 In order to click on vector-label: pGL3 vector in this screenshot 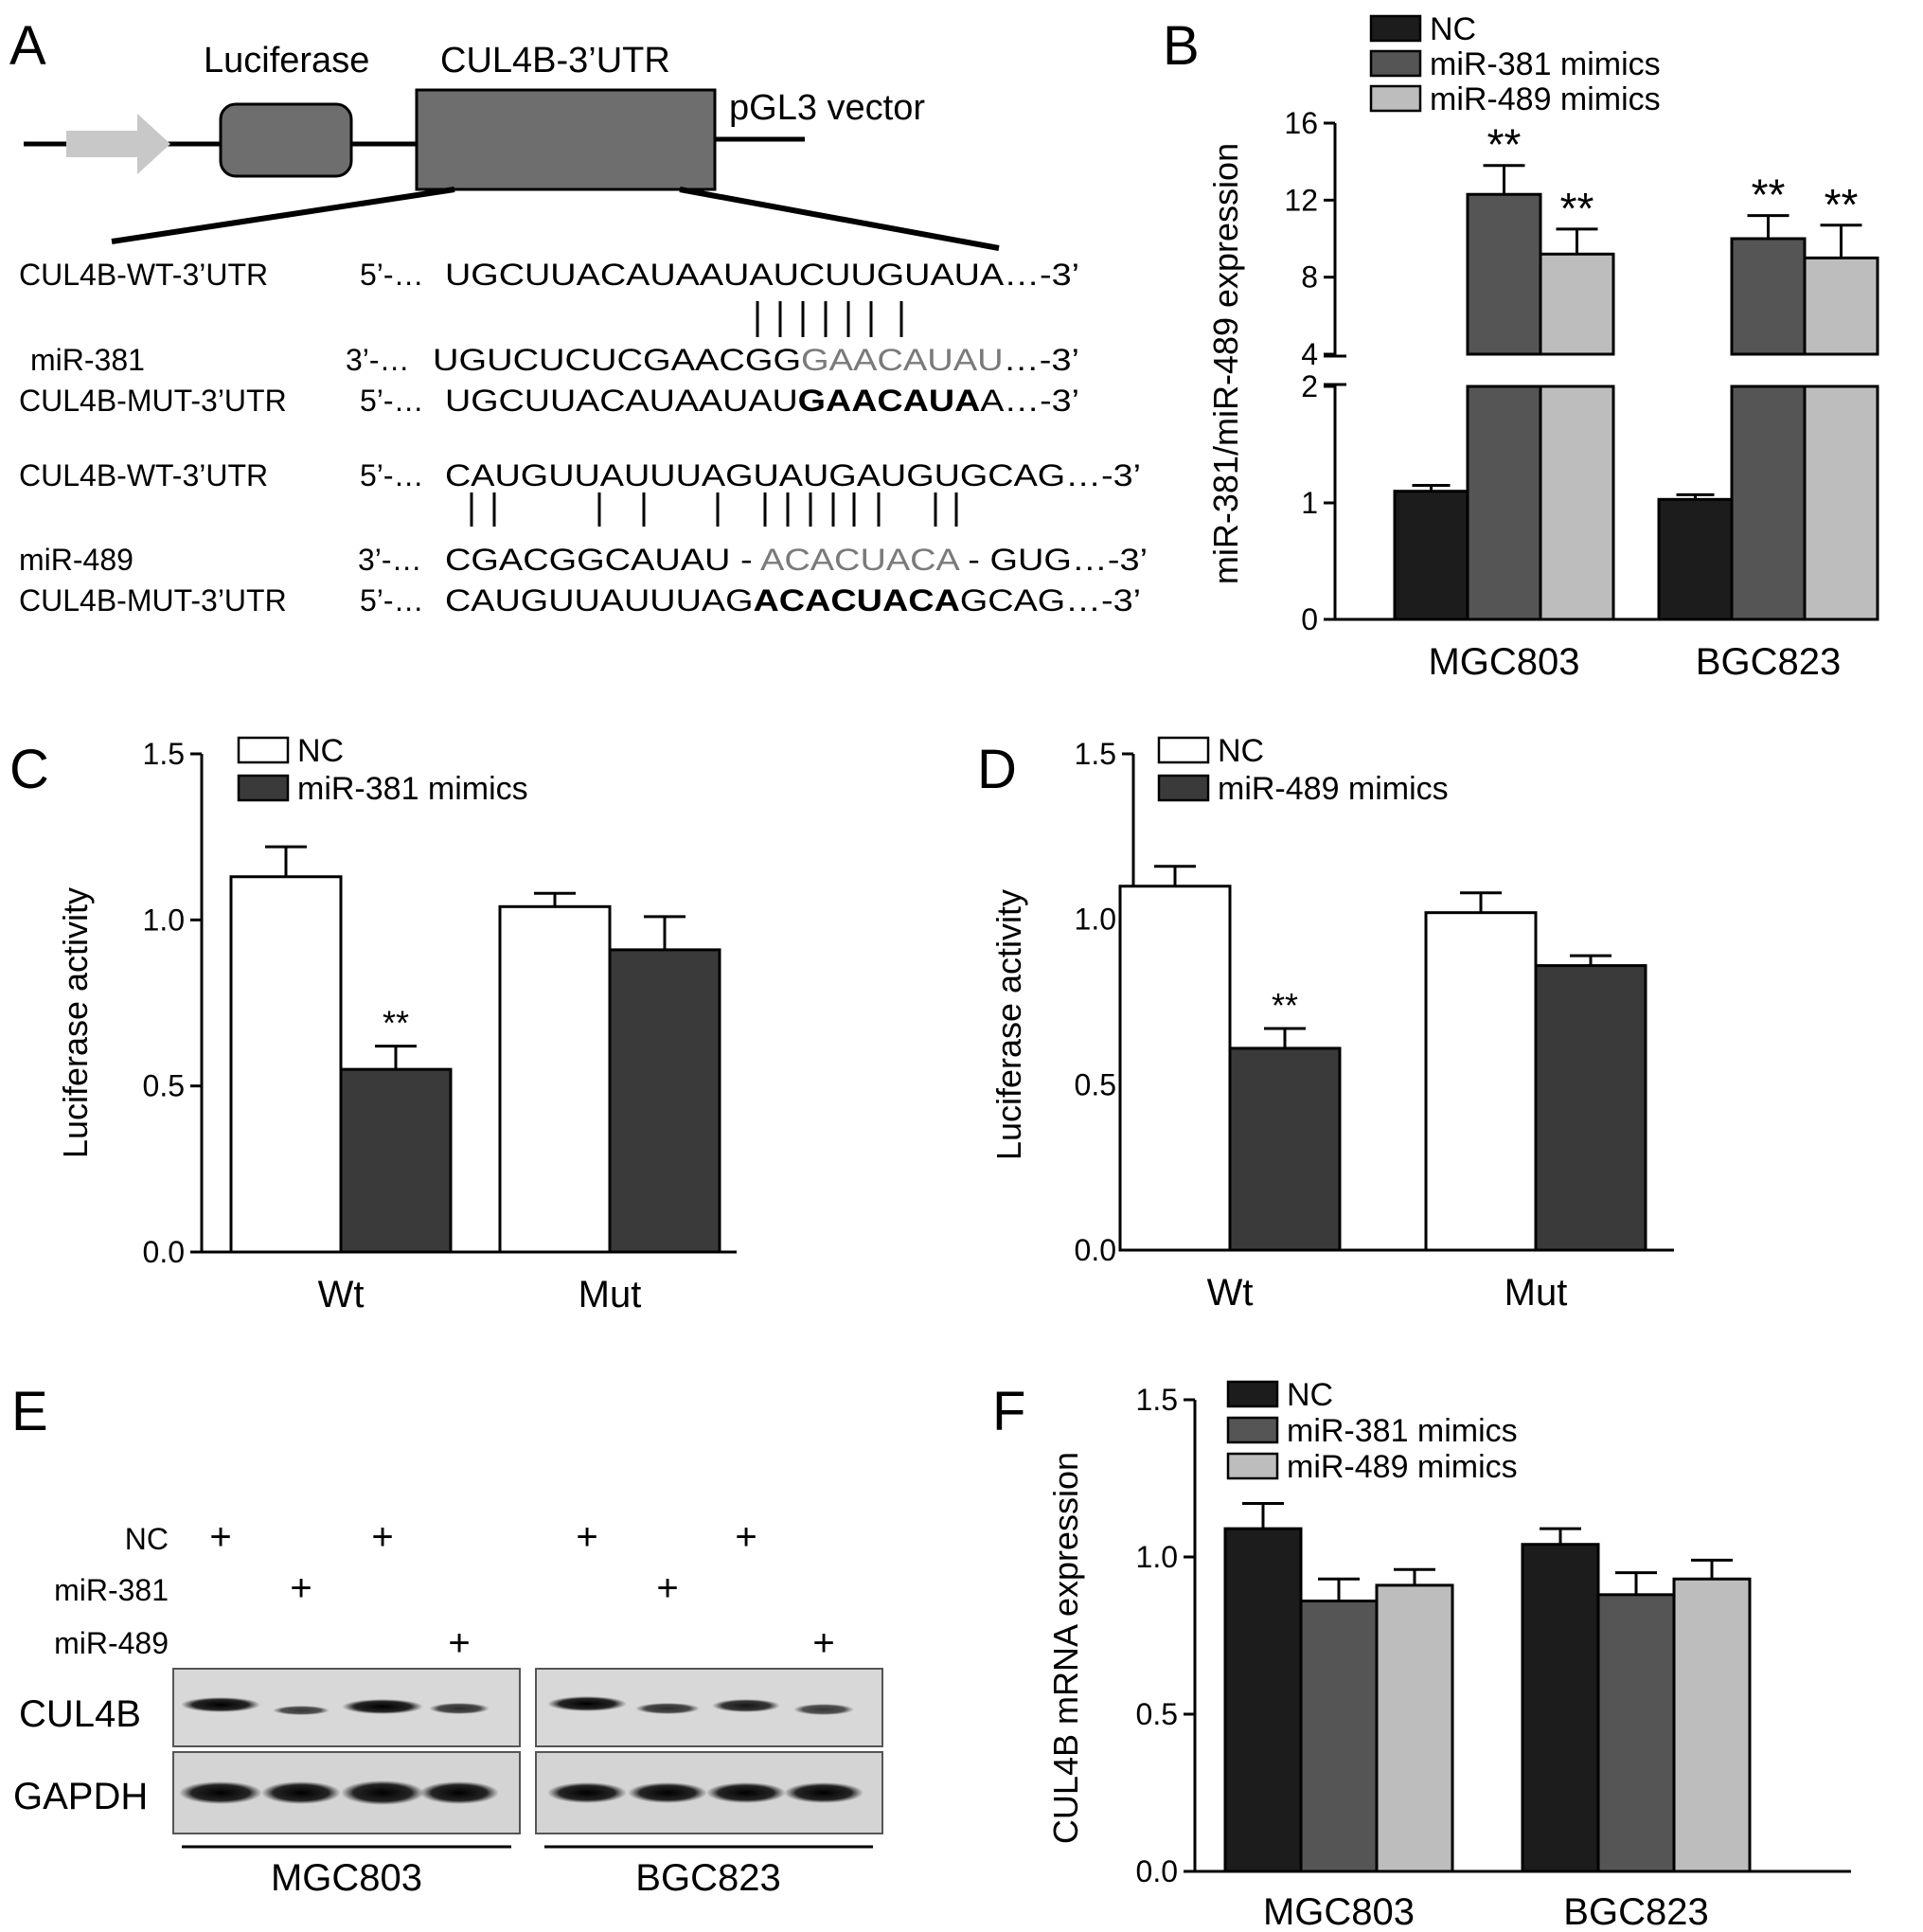, I will do `click(827, 108)`.